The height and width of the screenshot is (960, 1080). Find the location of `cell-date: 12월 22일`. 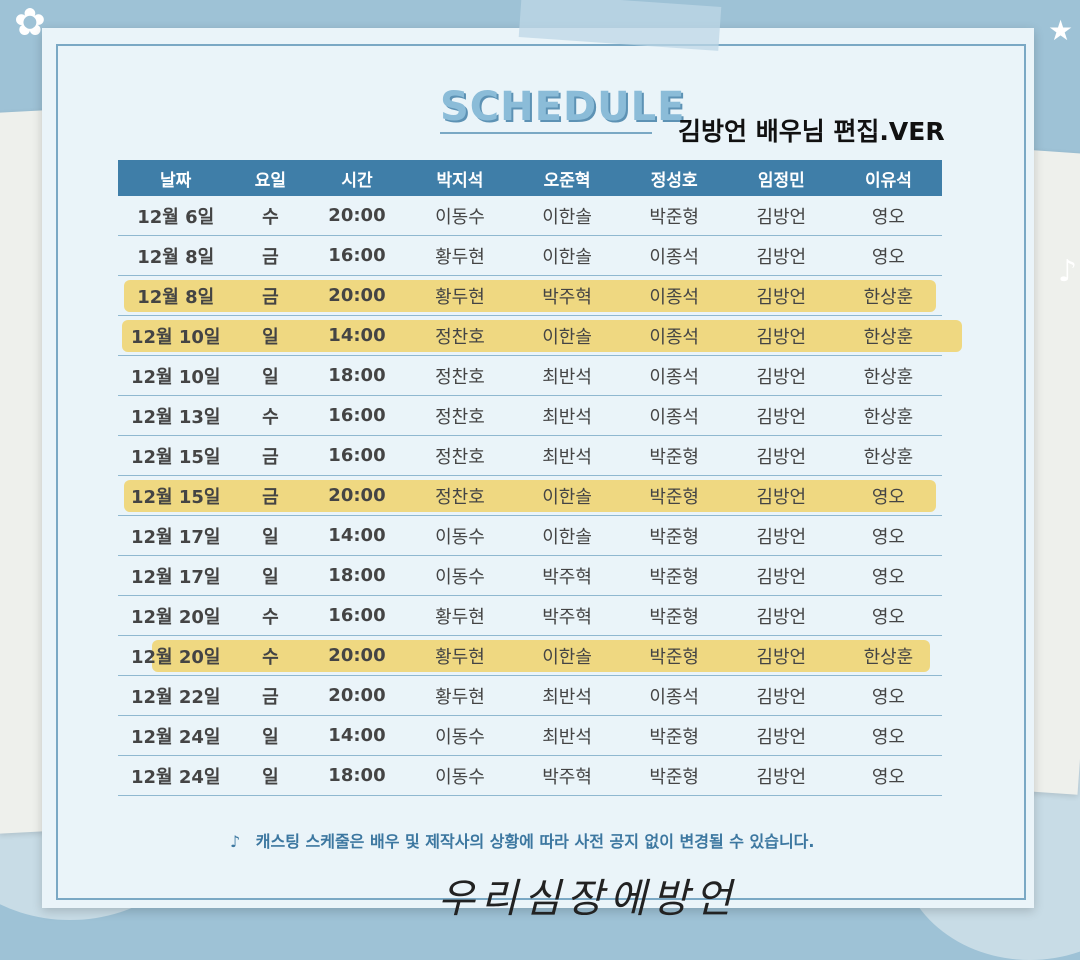

cell-date: 12월 22일 is located at coordinates (176, 695).